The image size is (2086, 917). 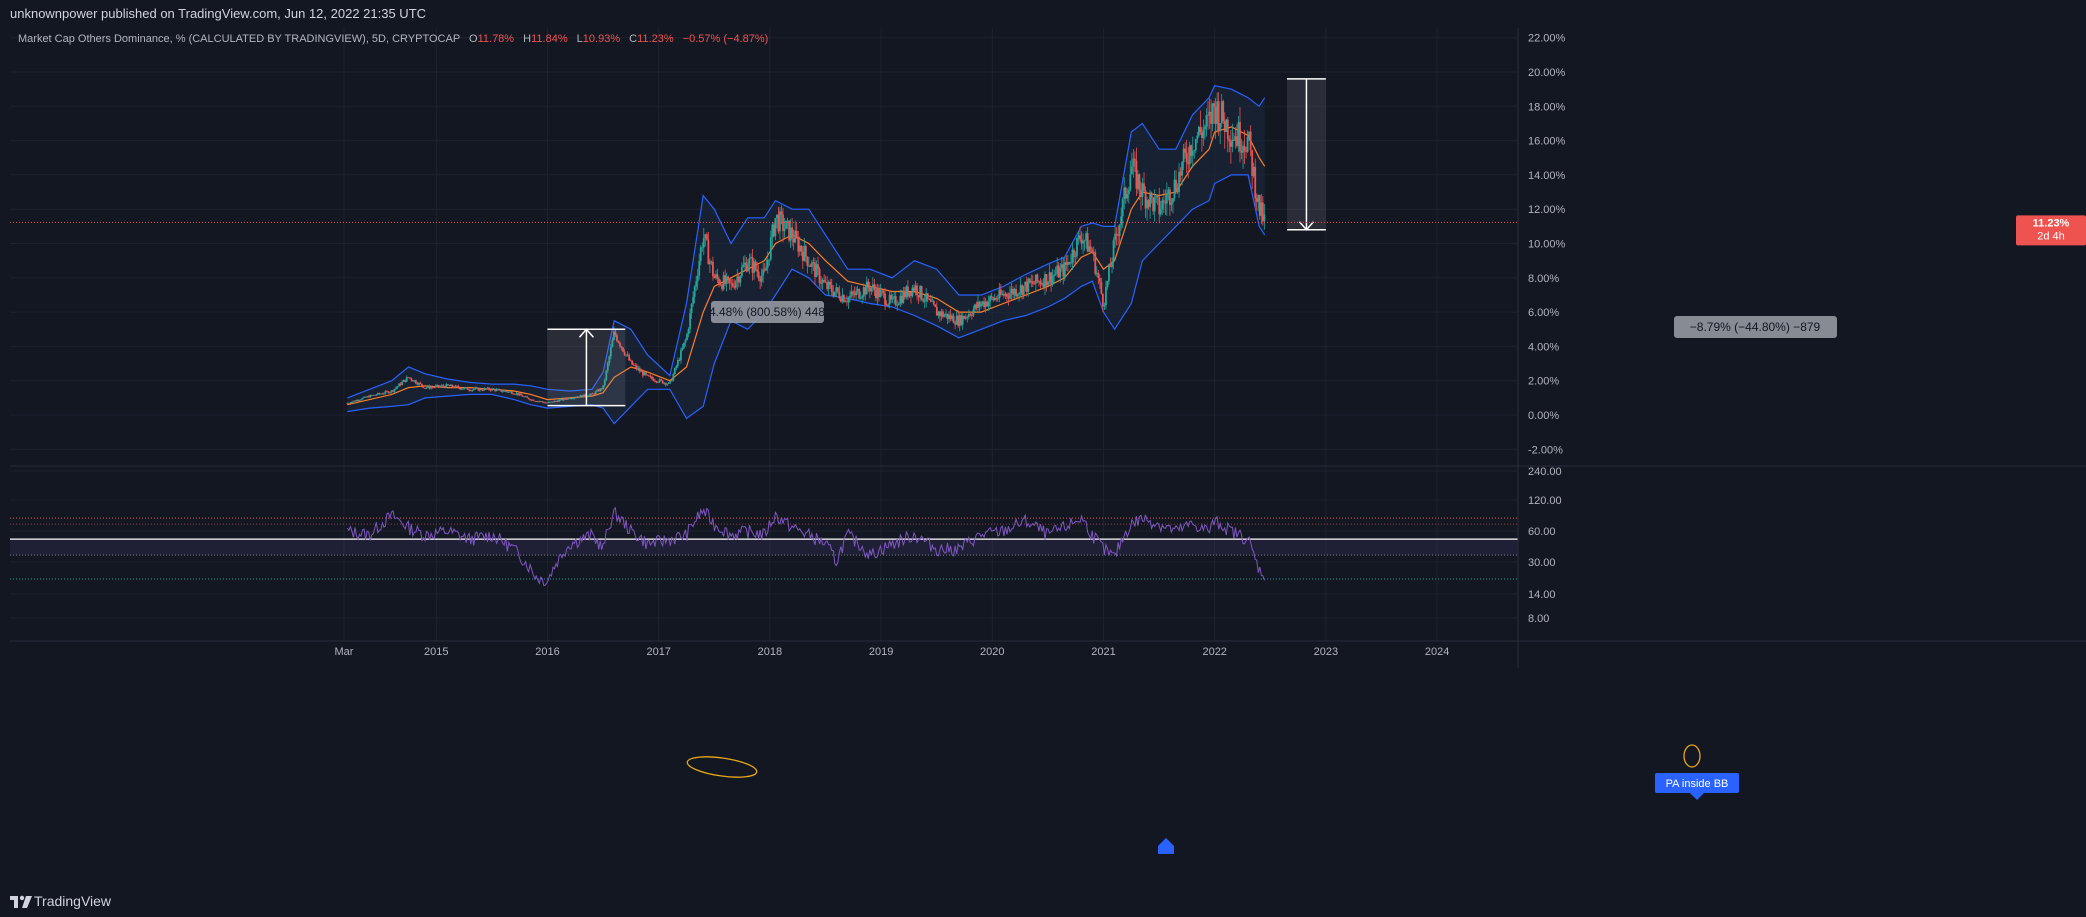 What do you see at coordinates (1547, 39) in the screenshot?
I see `y-tick-label: 22.00%` at bounding box center [1547, 39].